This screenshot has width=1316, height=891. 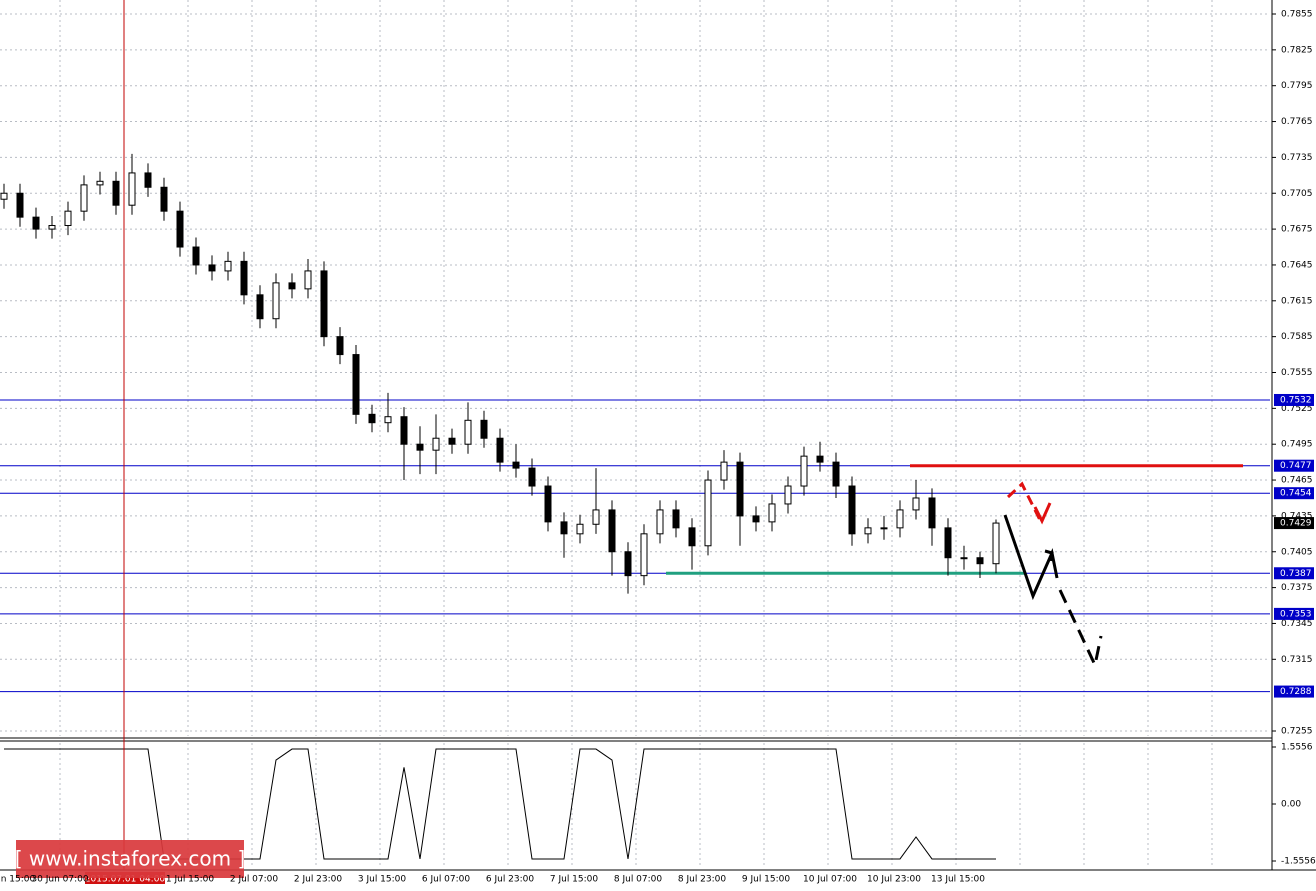 I want to click on y-tick-label: 0.7525, so click(x=1297, y=409).